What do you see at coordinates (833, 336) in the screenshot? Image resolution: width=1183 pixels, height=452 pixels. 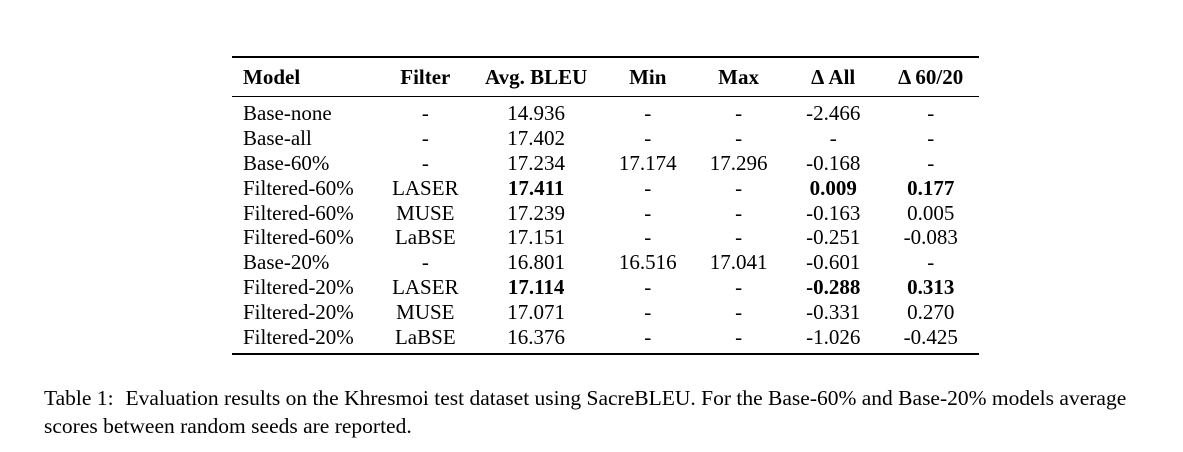 I see `cell-delta-all: -1.026` at bounding box center [833, 336].